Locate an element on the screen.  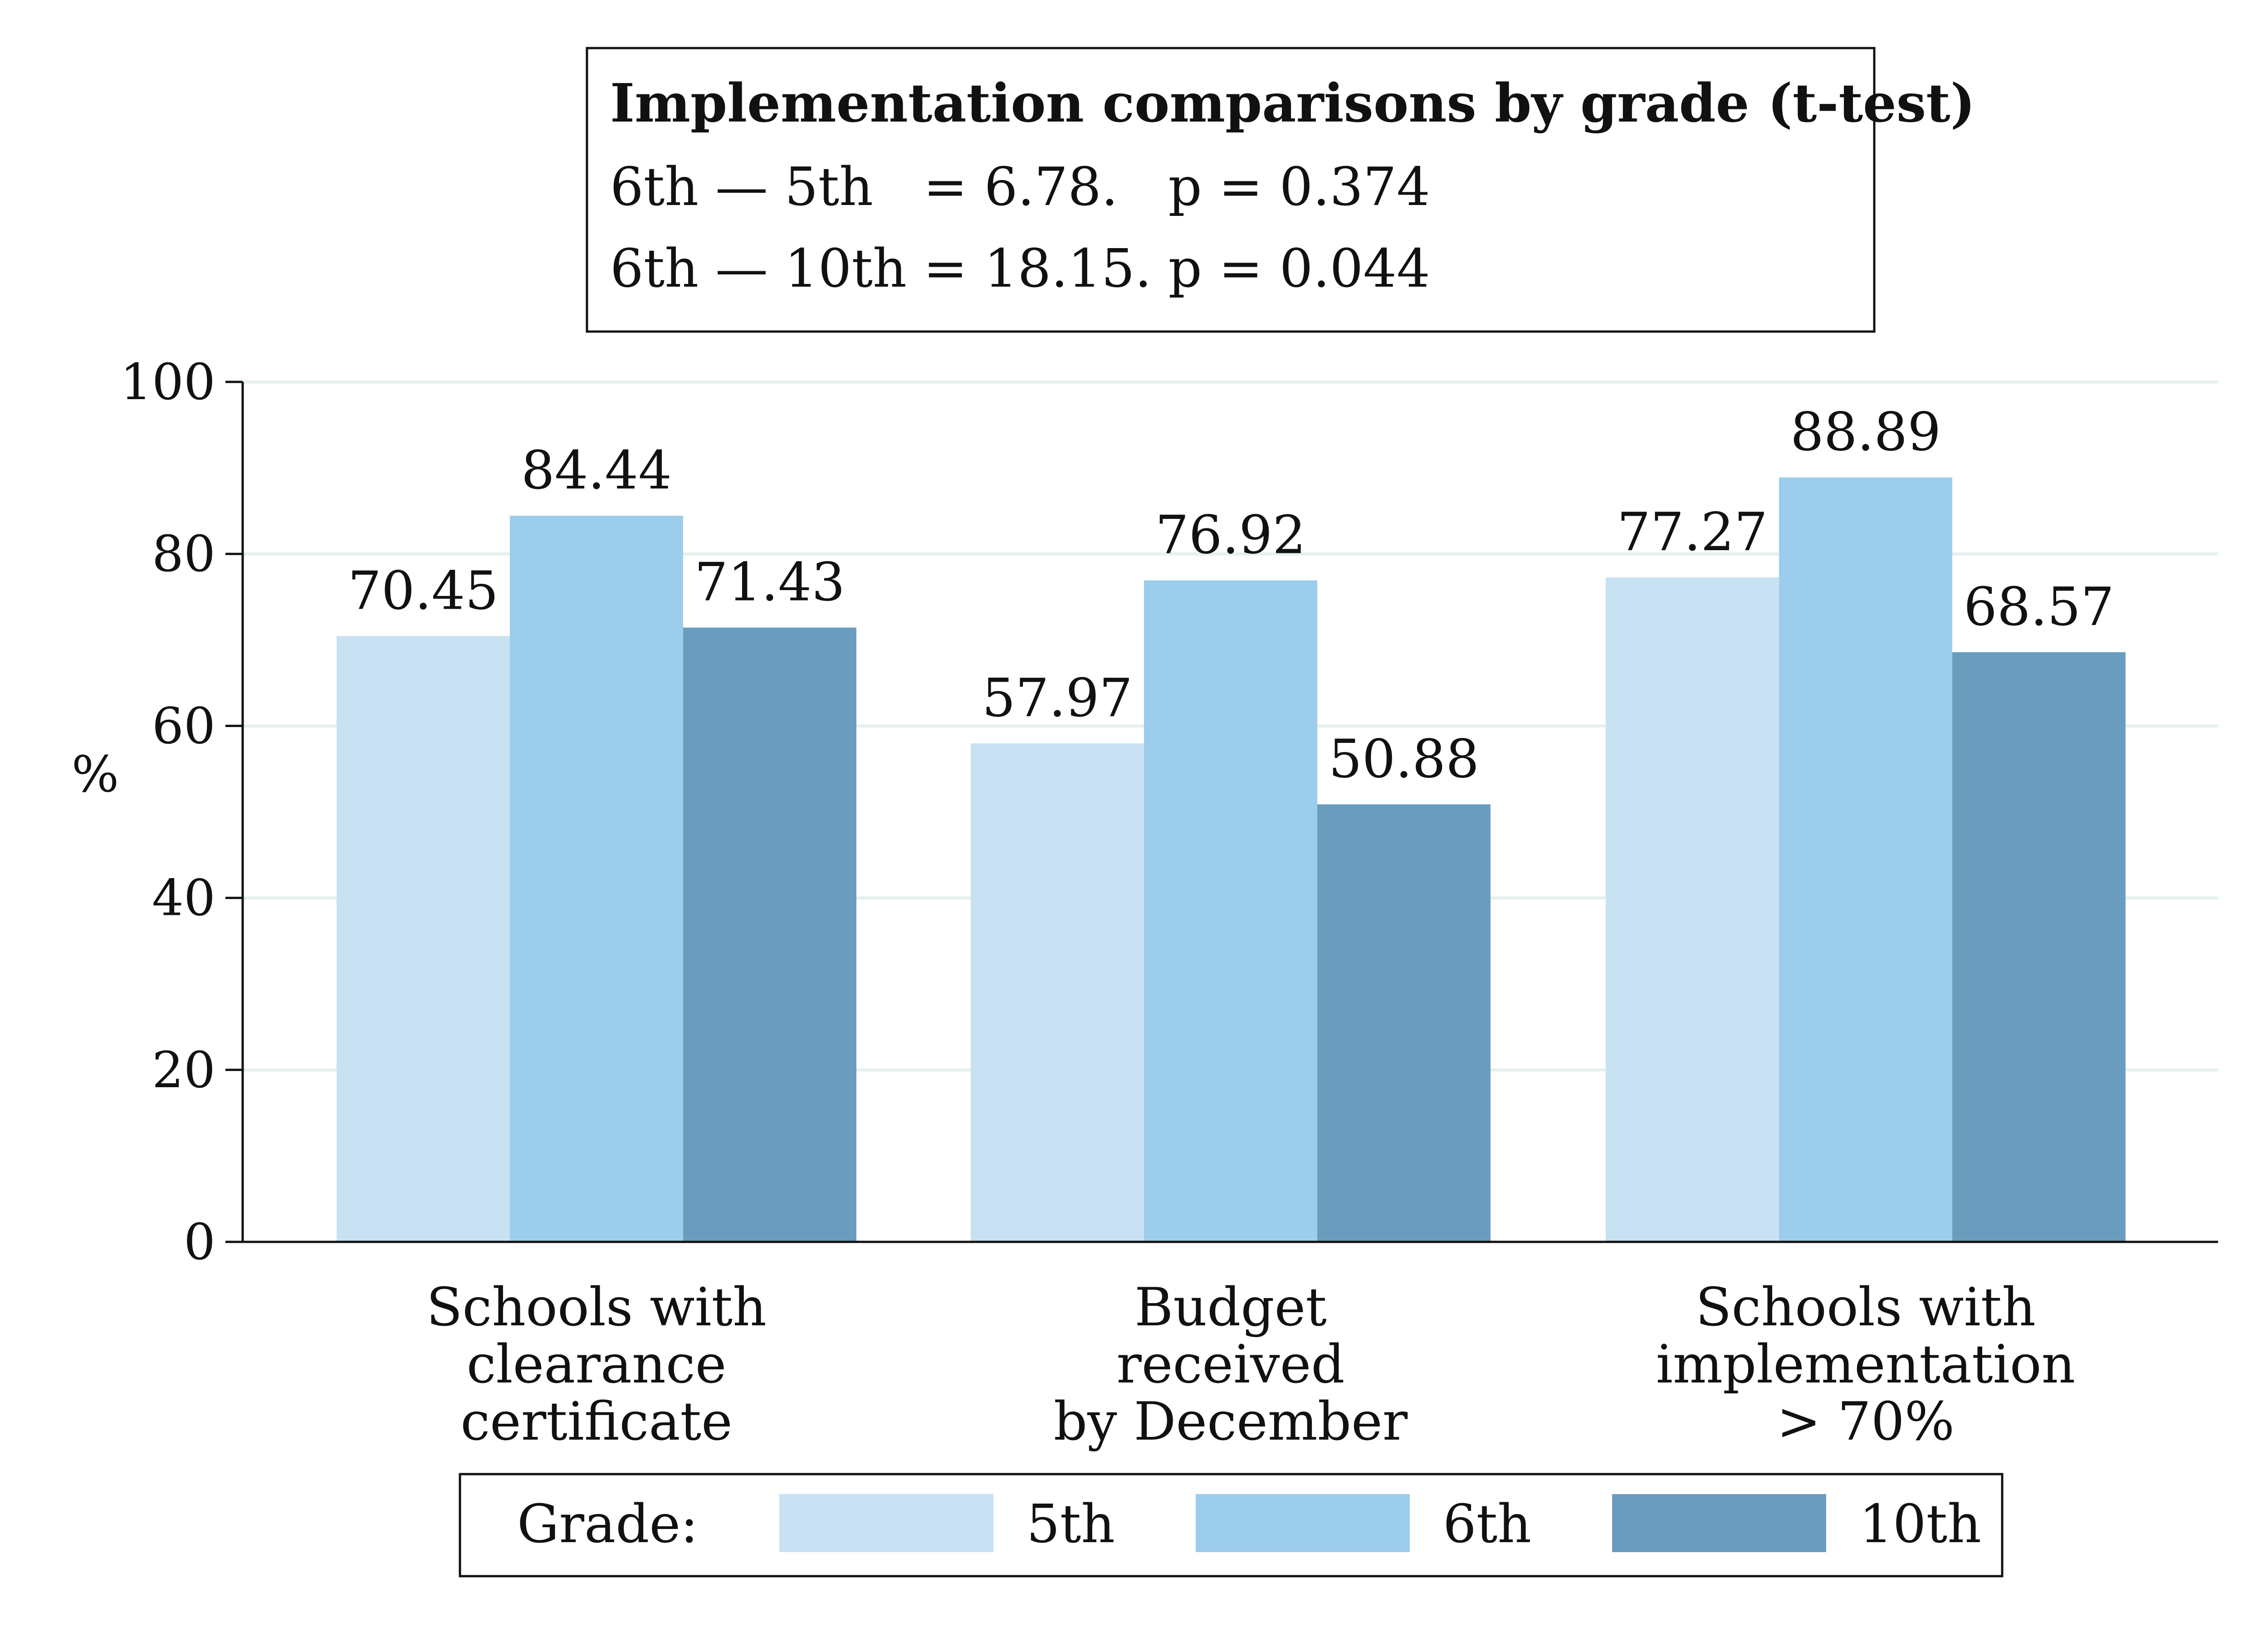
x-category-label: Schools with clearance certificate is located at coordinates (596, 1364).